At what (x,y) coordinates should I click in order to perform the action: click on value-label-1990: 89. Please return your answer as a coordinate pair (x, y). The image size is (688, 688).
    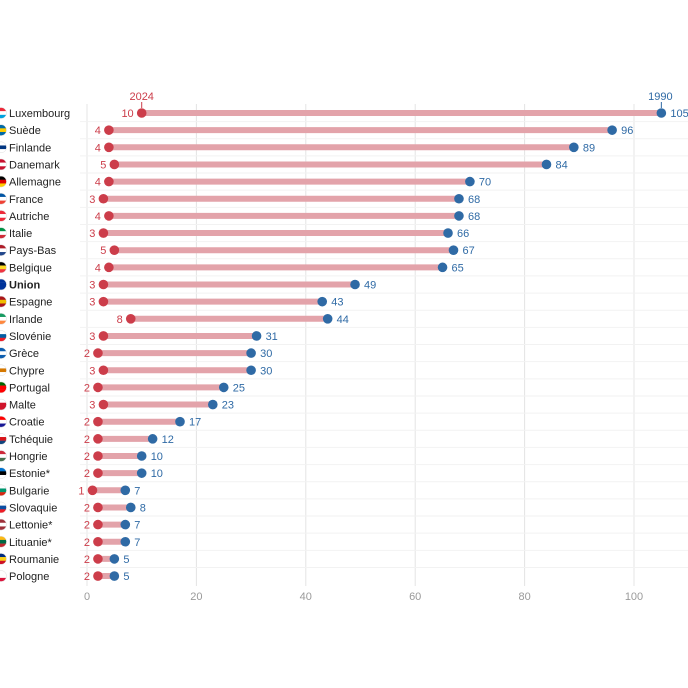
    Looking at the image, I should click on (589, 148).